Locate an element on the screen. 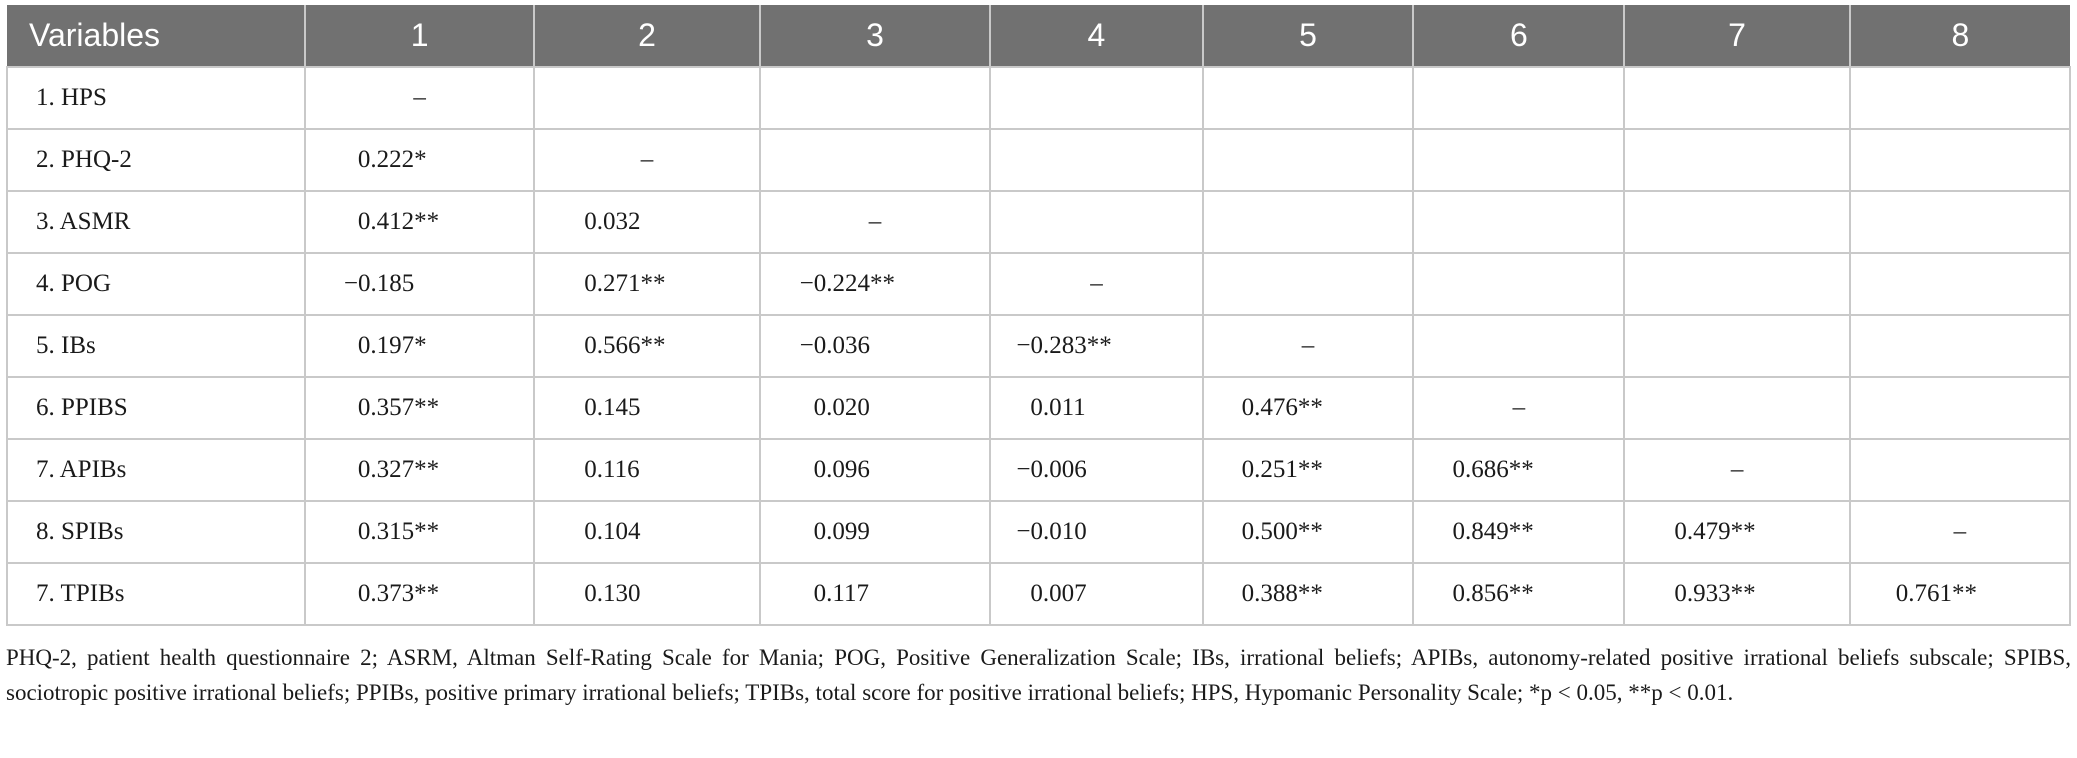 This screenshot has height=758, width=2077. correlation-value-text: −0.185 is located at coordinates (379, 283).